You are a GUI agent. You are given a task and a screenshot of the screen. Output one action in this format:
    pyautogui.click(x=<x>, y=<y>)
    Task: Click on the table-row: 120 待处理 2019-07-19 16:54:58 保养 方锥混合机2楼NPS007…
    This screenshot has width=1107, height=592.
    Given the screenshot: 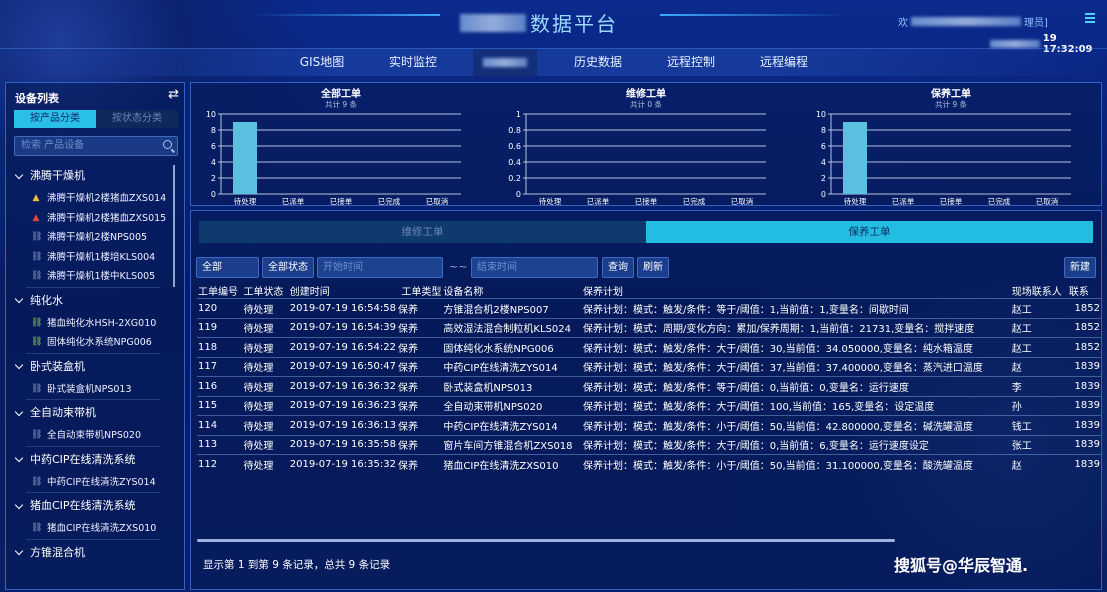 What is the action you would take?
    pyautogui.click(x=649, y=308)
    